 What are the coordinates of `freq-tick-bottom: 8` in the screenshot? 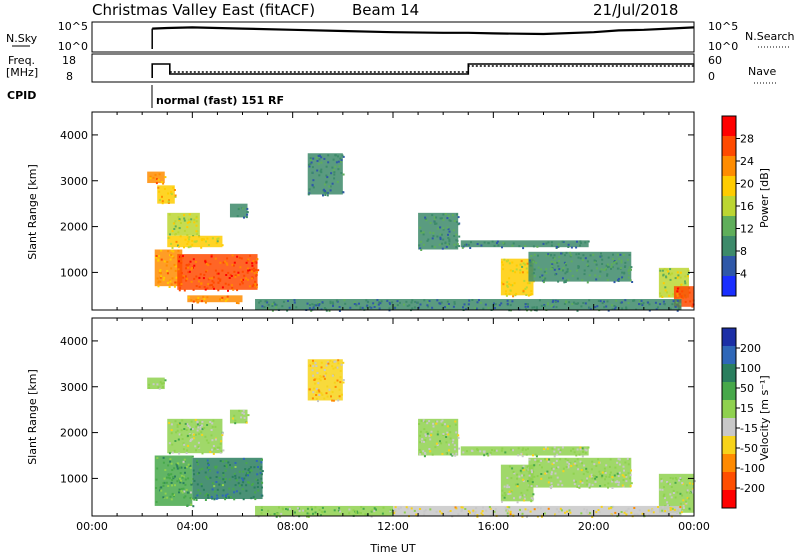 It's located at (69, 76).